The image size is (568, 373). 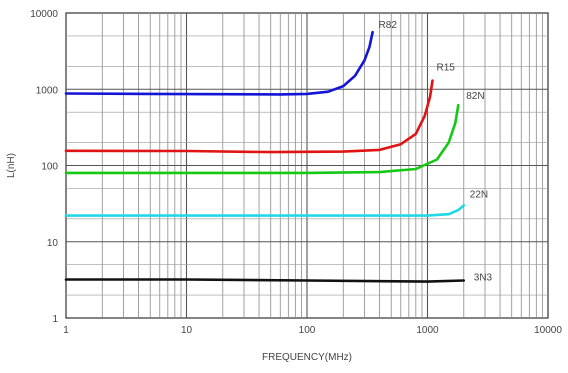 I want to click on series-label-22n: 22N, so click(x=479, y=194).